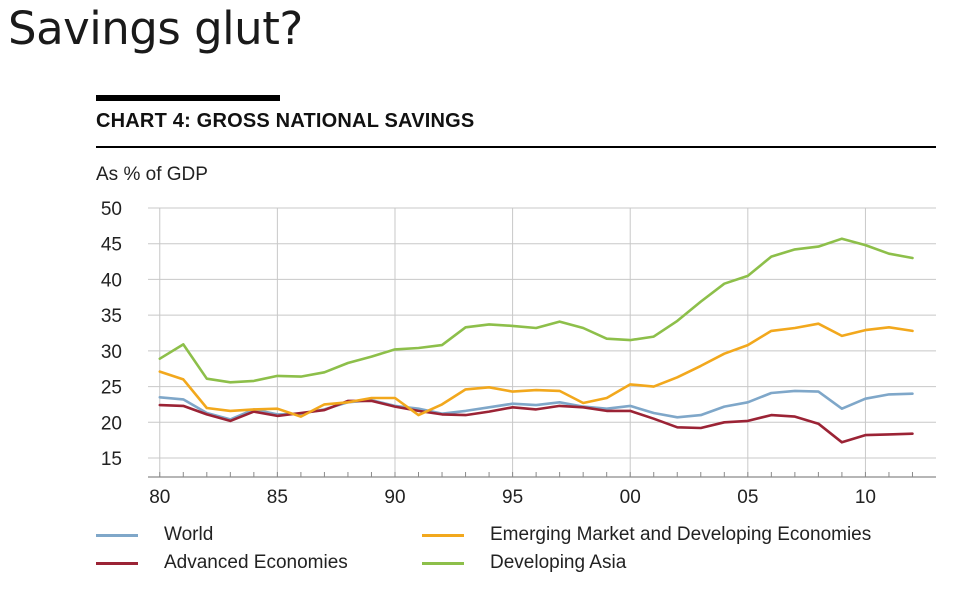 Image resolution: width=972 pixels, height=605 pixels. Describe the element at coordinates (558, 562) in the screenshot. I see `legend-label-developing-asia: Developing Asia` at that location.